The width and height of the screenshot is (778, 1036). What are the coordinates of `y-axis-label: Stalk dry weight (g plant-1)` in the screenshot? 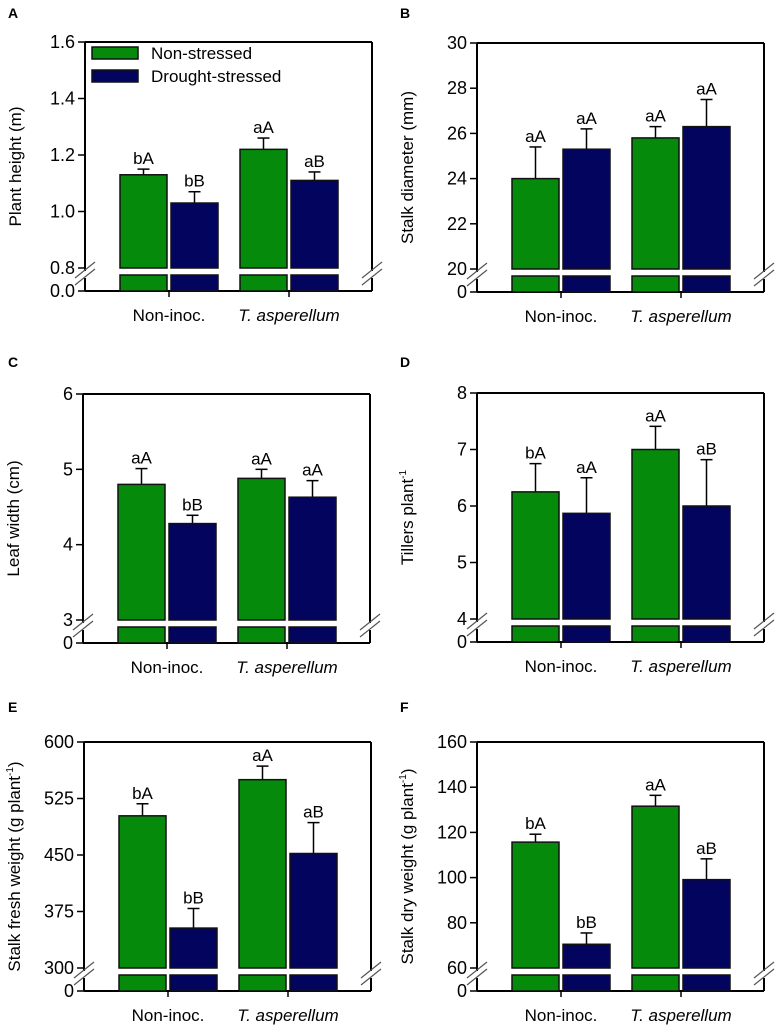 It's located at (407, 867).